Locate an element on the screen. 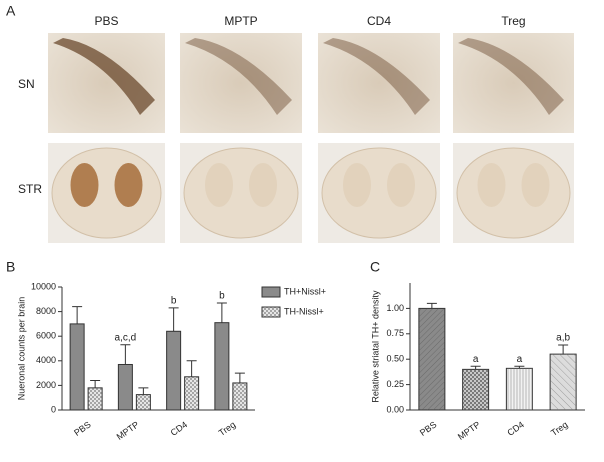 This screenshot has height=462, width=604. y-tick-label: 8000 is located at coordinates (46, 311).